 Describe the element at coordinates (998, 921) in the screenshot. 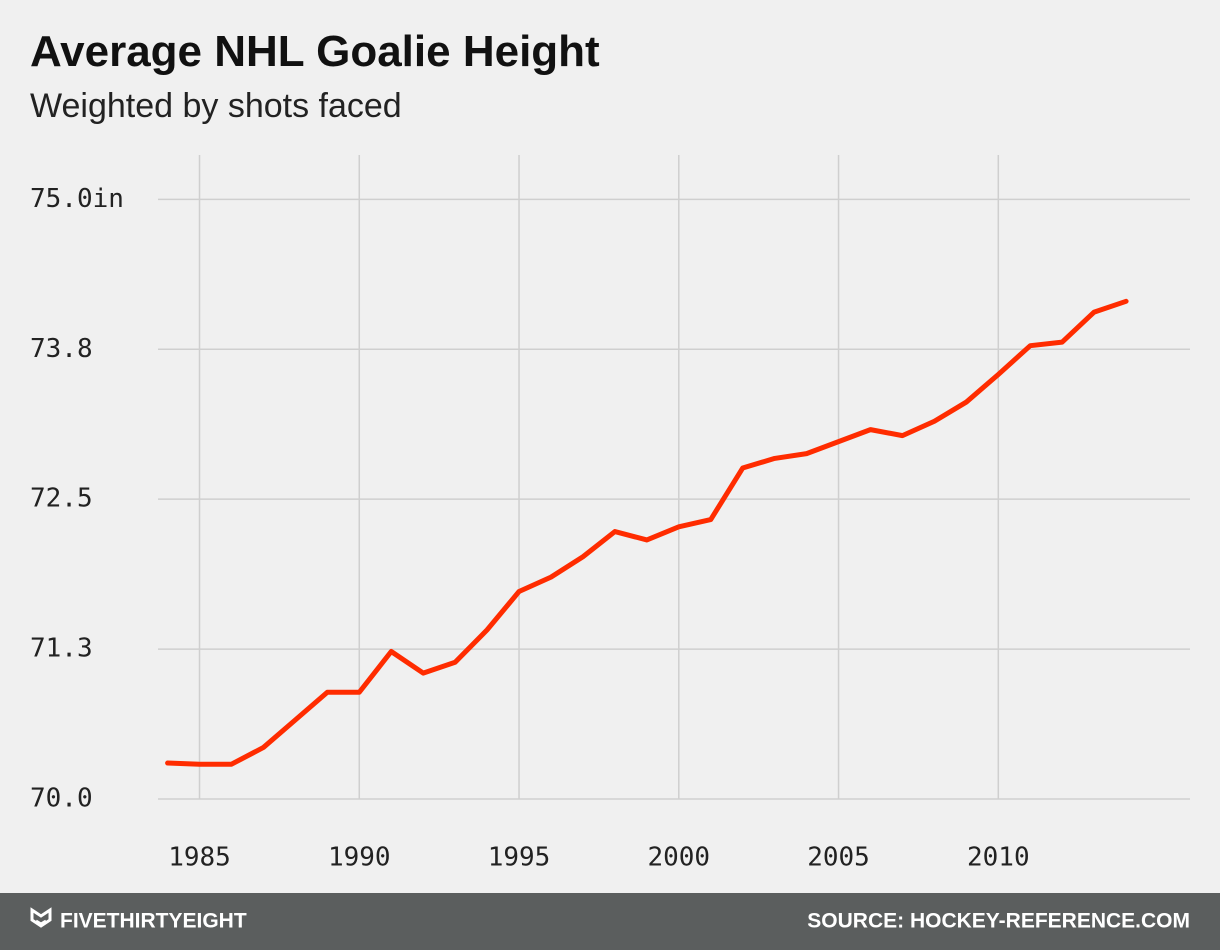

I see `footer-source: SOURCE: HOCKEY-REFERENCE.COM` at that location.